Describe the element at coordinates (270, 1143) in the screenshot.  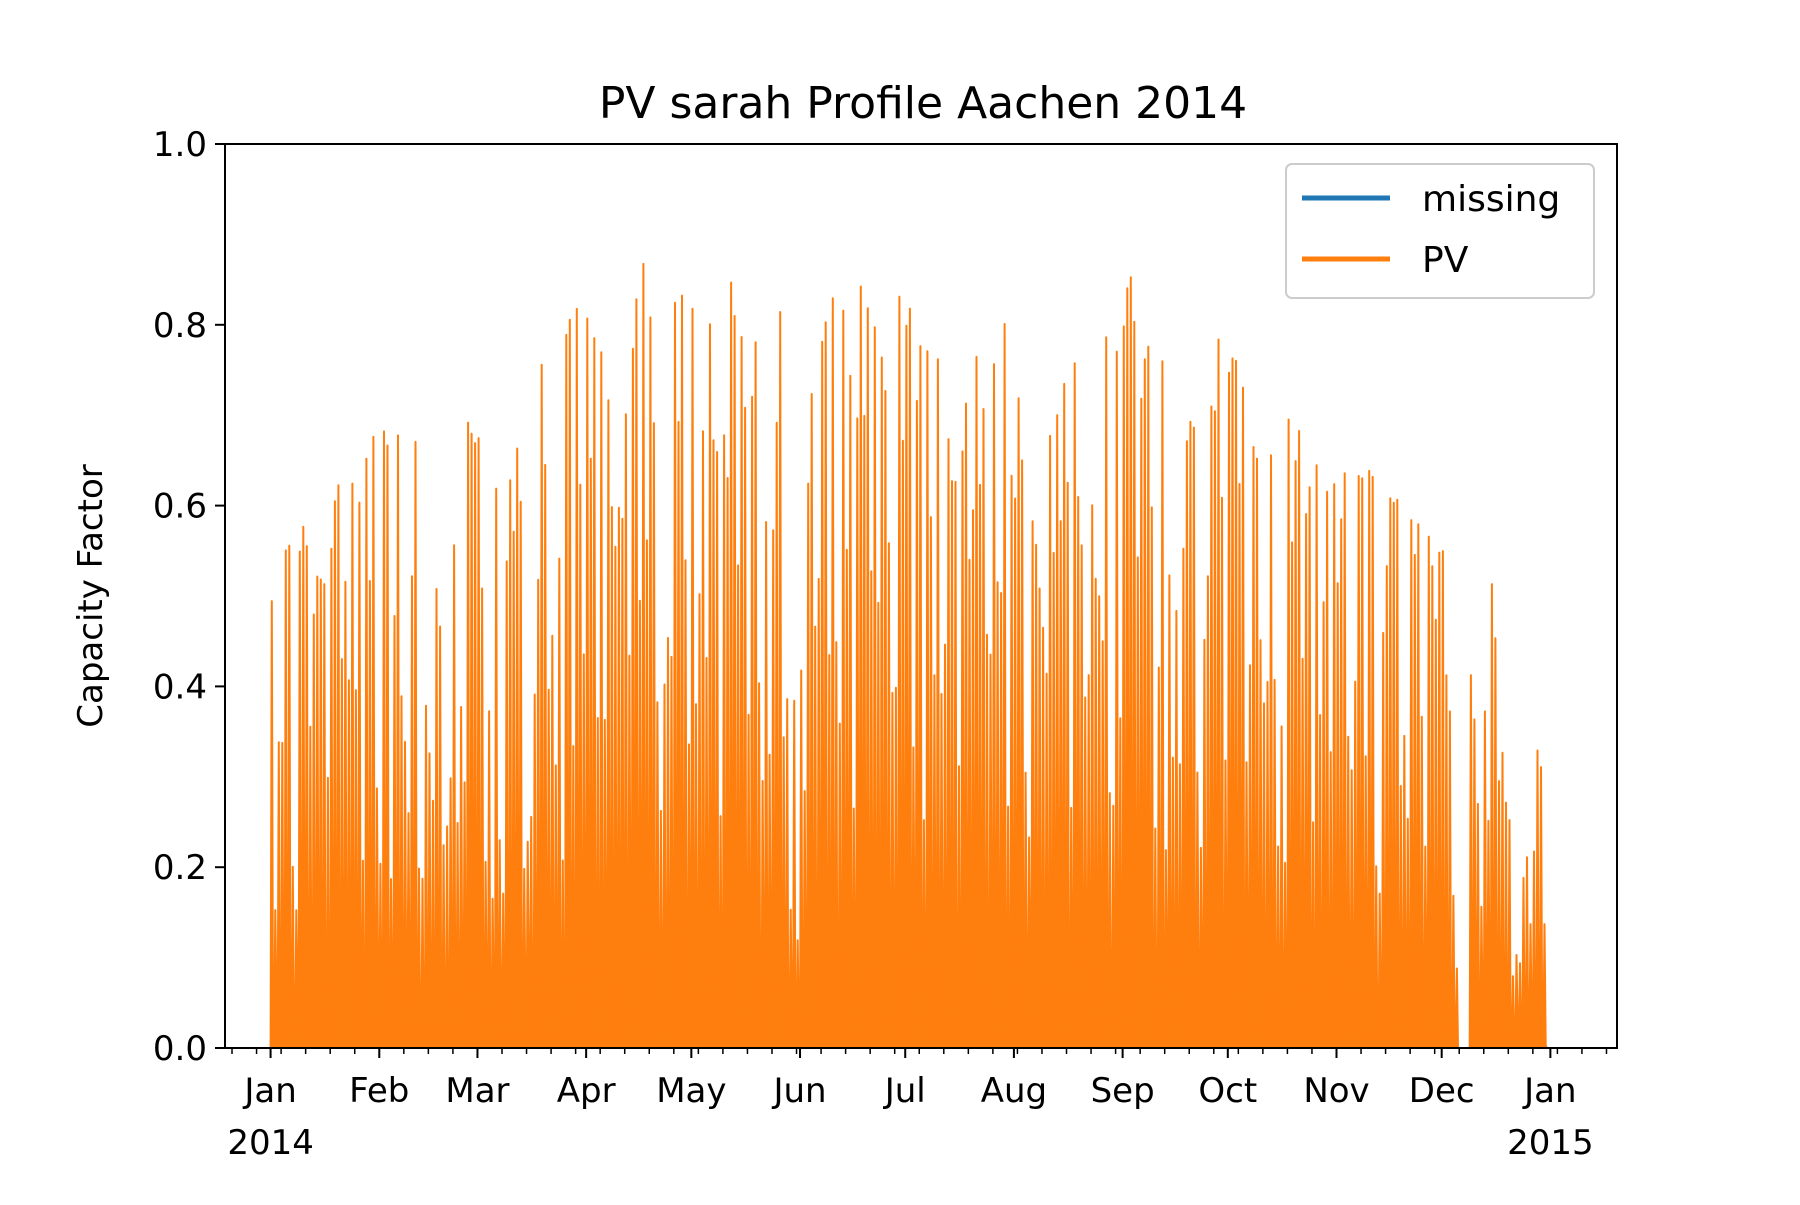
I see `x-tick-year-label: 2014` at that location.